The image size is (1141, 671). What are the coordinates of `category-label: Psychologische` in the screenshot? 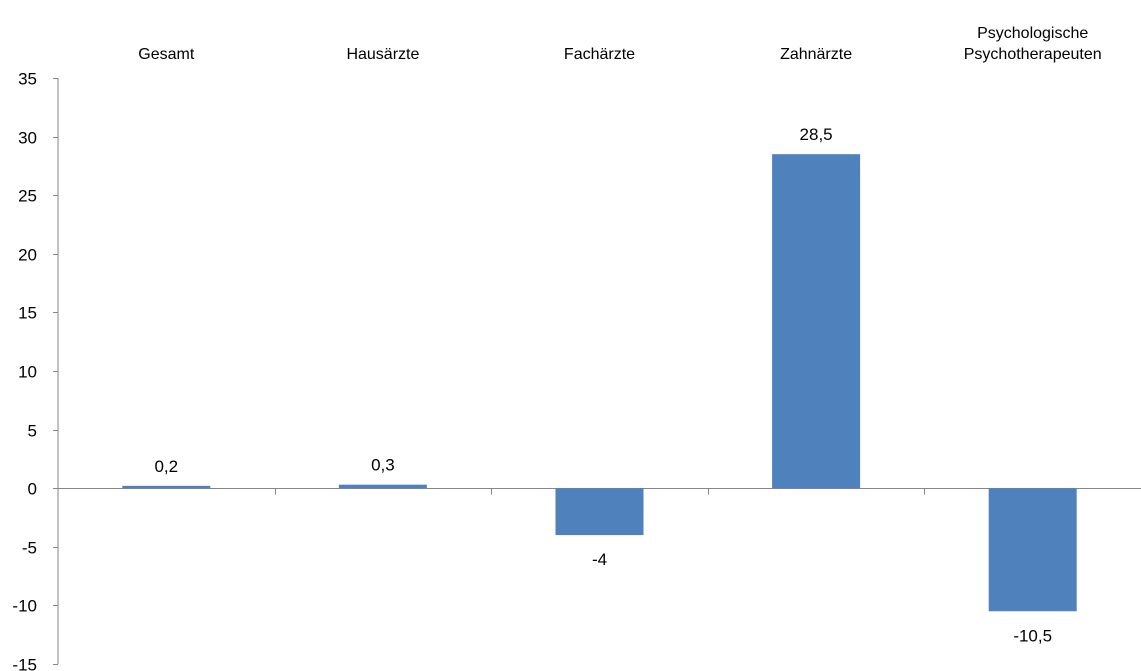 It's located at (1032, 33).